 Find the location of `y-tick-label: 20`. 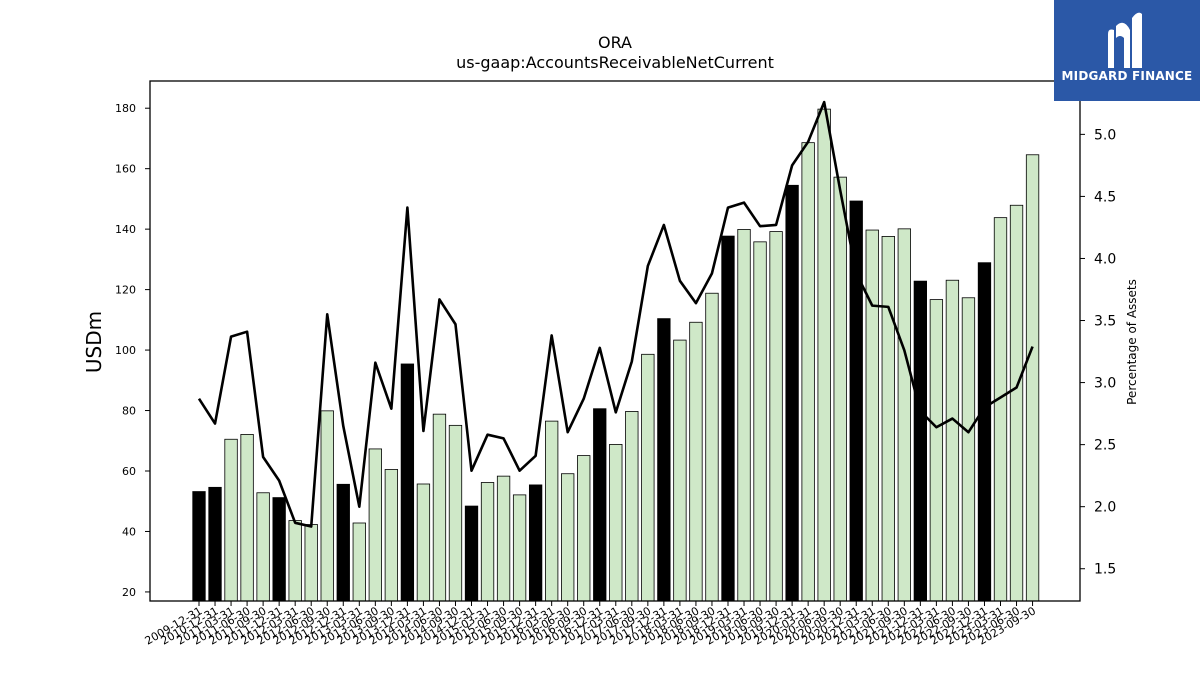

y-tick-label: 20 is located at coordinates (129, 592).